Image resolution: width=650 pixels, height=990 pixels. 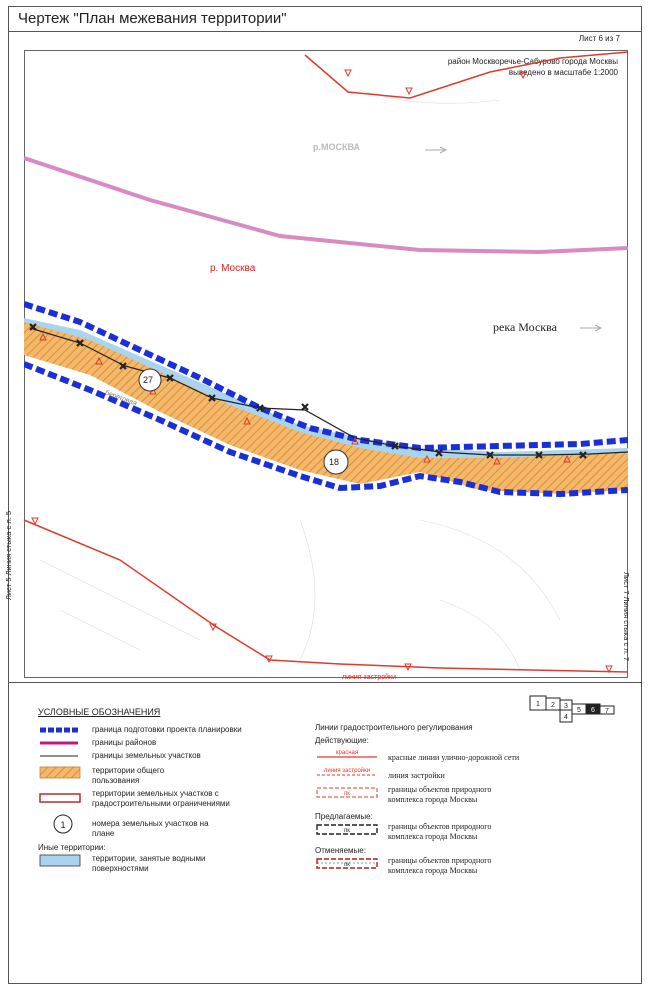 I want to click on district-name: район Москворечье-Сабурово города Москвы, so click(x=532, y=61).